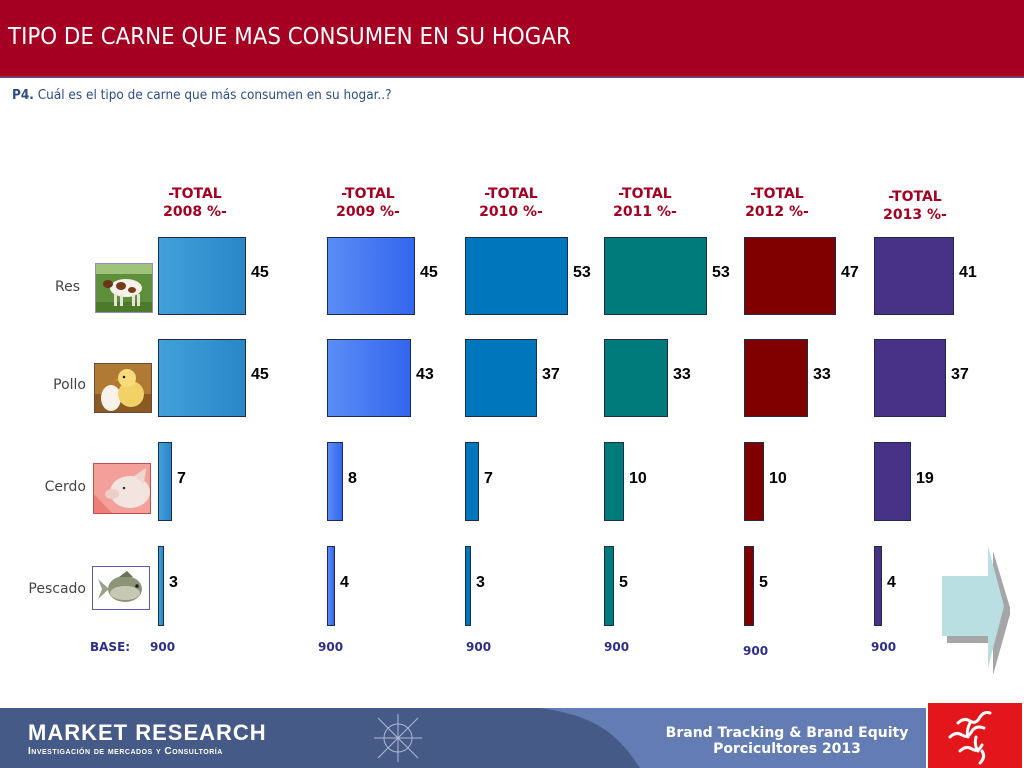 The image size is (1024, 768). What do you see at coordinates (122, 488) in the screenshot?
I see `pig-photo-icon` at bounding box center [122, 488].